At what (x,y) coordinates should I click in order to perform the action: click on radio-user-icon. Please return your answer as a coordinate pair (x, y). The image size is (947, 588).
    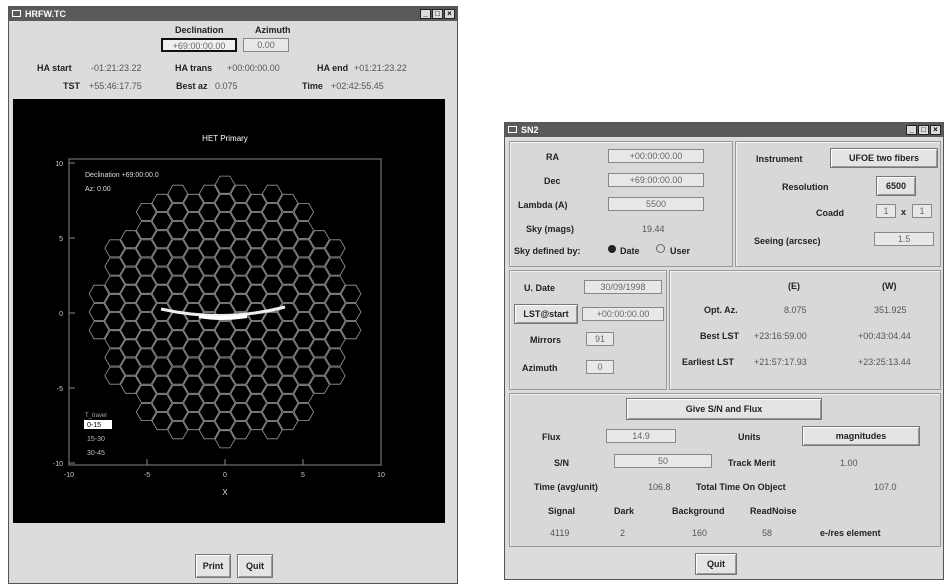
    Looking at the image, I should click on (660, 248).